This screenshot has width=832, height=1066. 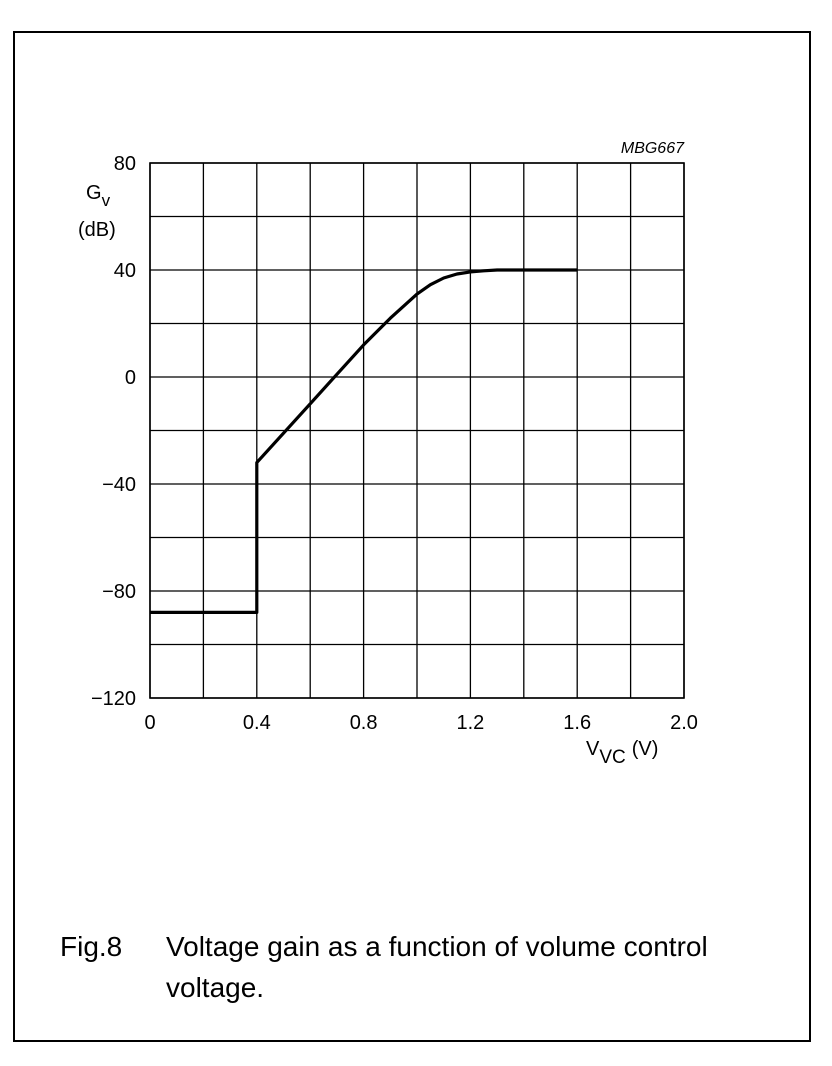 I want to click on y-tick-label: 40, so click(x=125, y=271).